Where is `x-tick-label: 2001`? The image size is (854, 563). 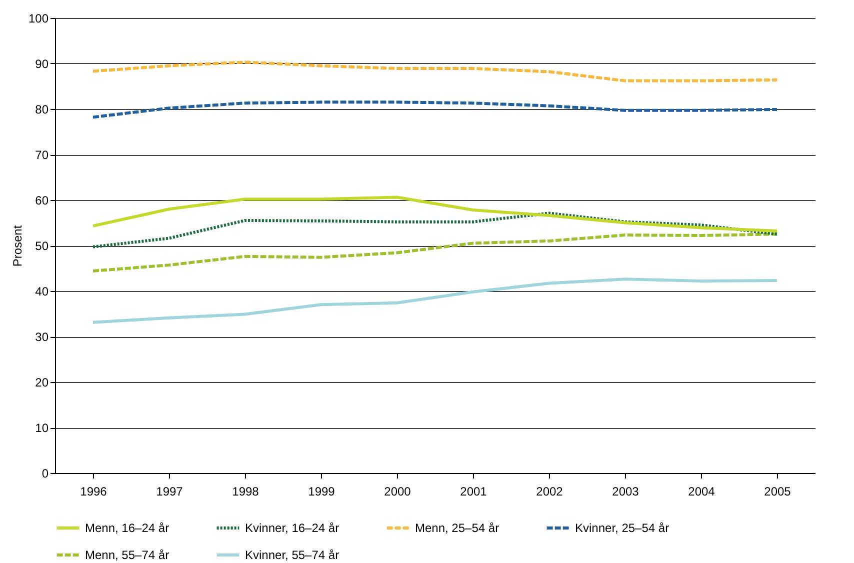
x-tick-label: 2001 is located at coordinates (474, 491).